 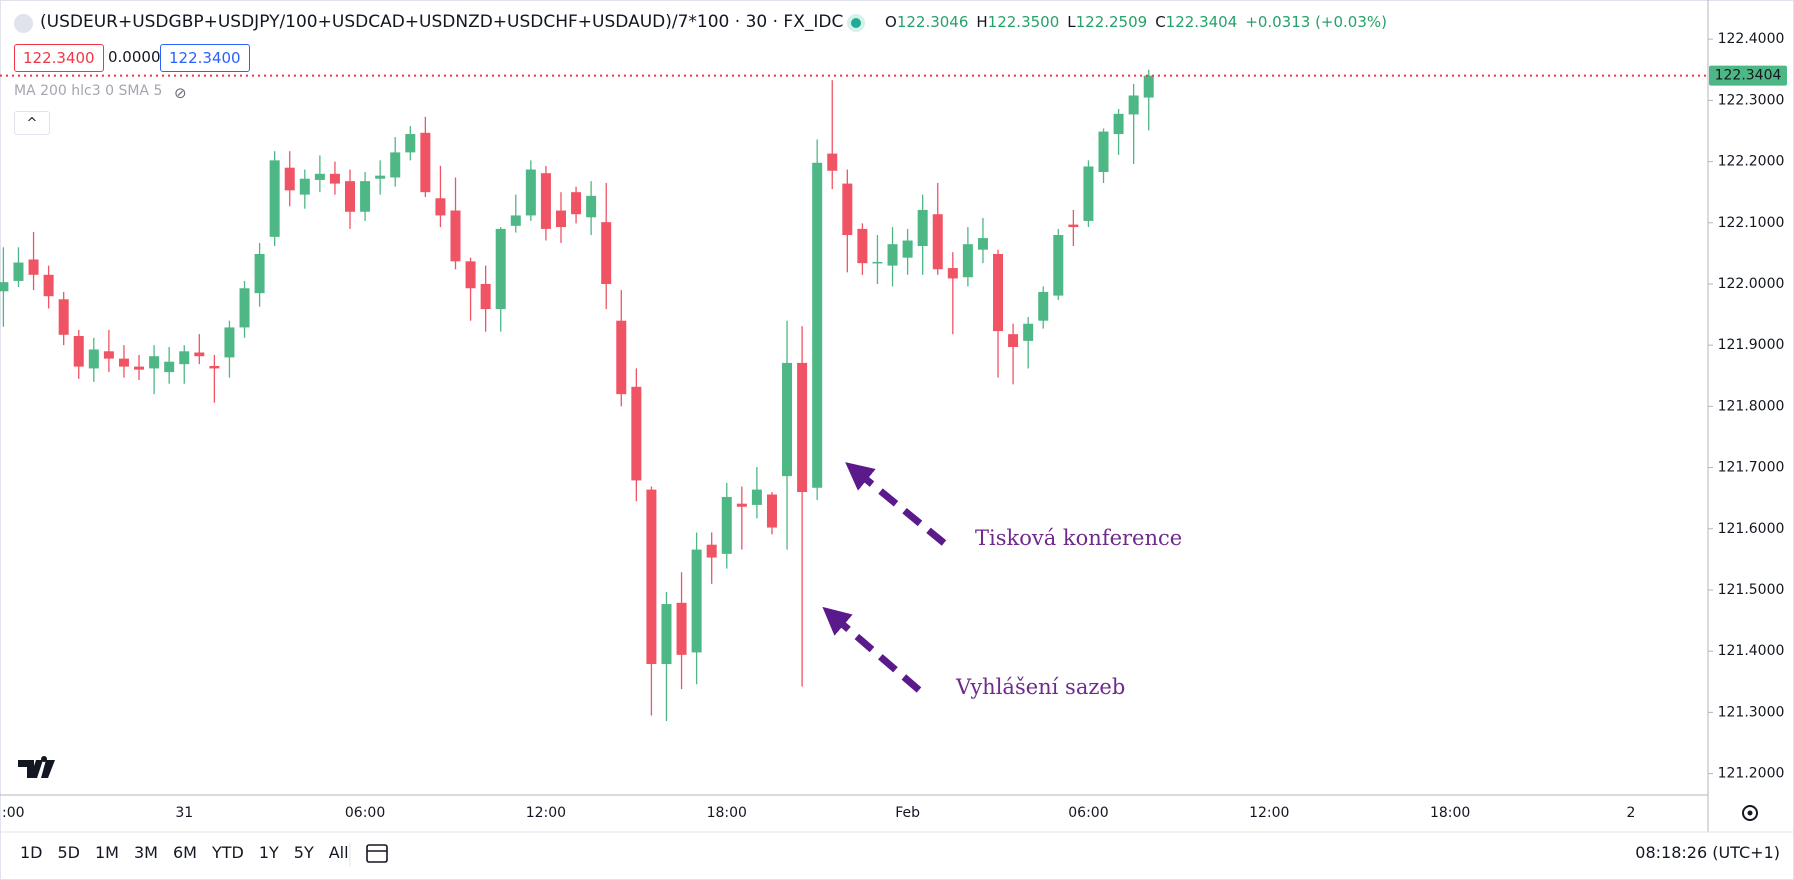 What do you see at coordinates (145, 852) in the screenshot?
I see `range-button: 3M` at bounding box center [145, 852].